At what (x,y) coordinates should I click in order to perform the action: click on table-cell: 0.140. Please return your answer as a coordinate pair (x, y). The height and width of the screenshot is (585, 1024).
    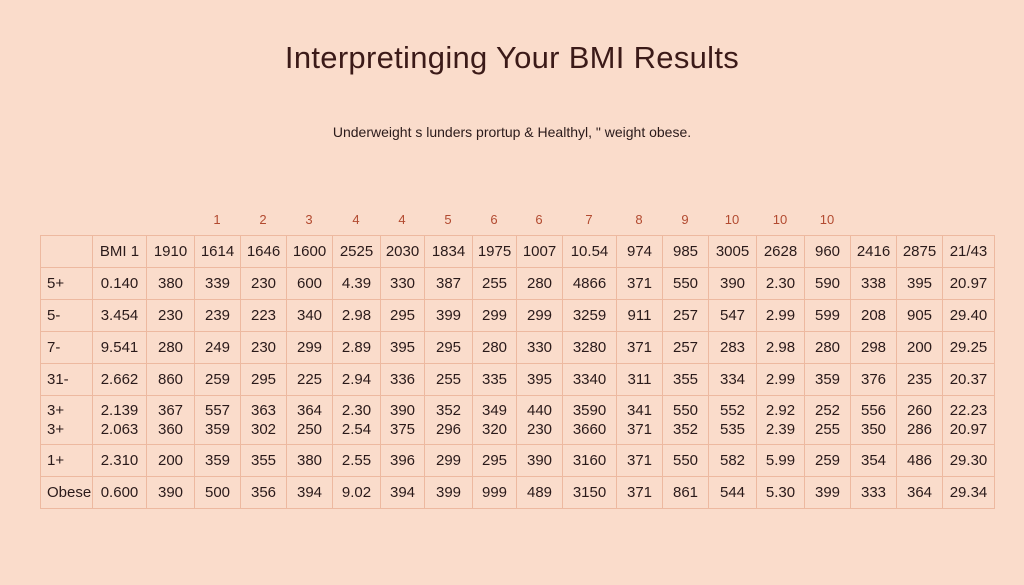
    Looking at the image, I should click on (119, 283).